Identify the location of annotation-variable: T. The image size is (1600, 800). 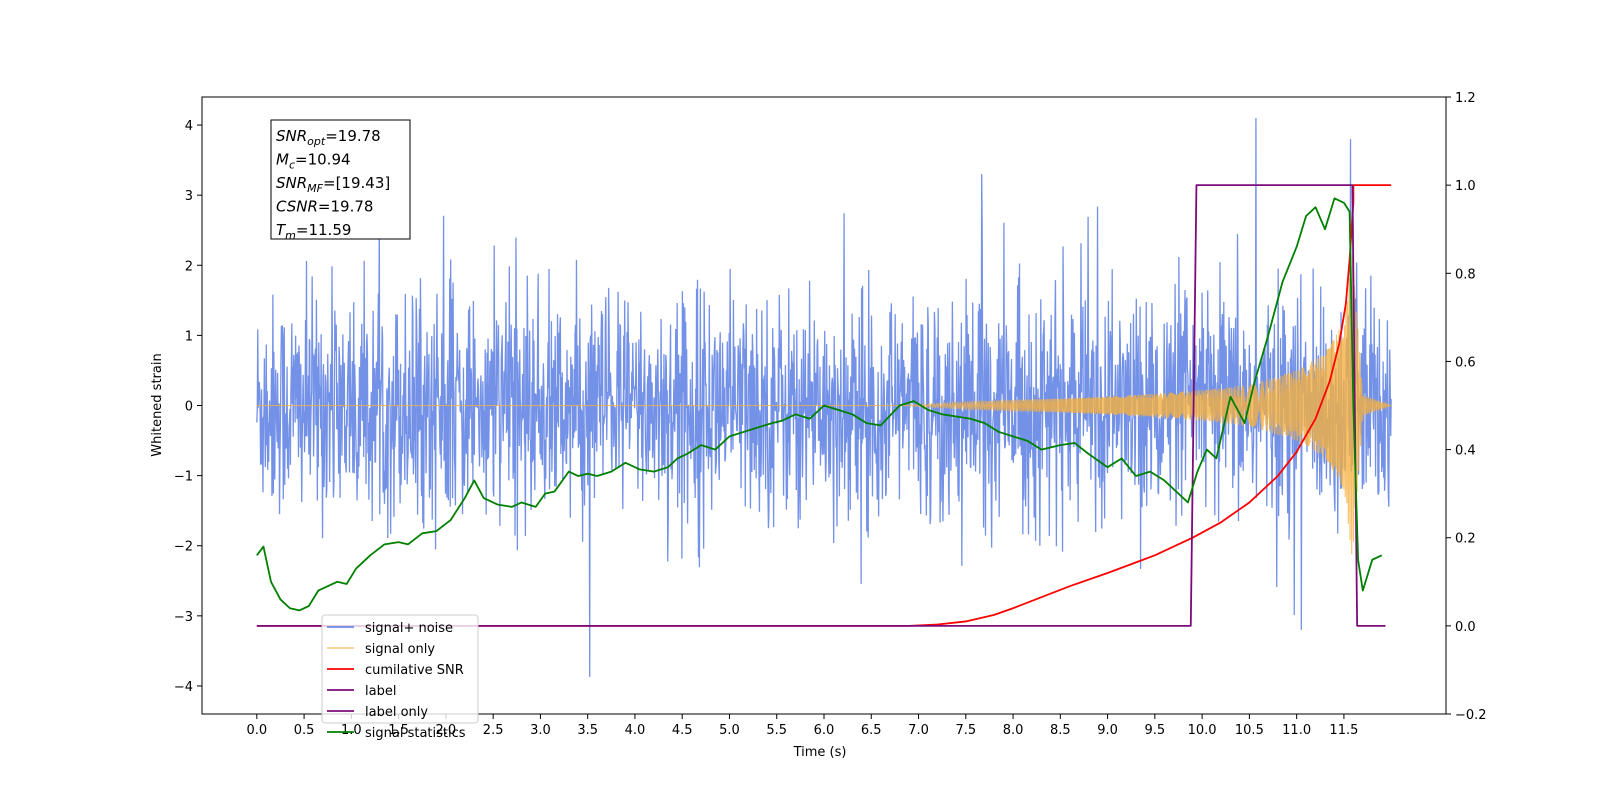
(281, 230).